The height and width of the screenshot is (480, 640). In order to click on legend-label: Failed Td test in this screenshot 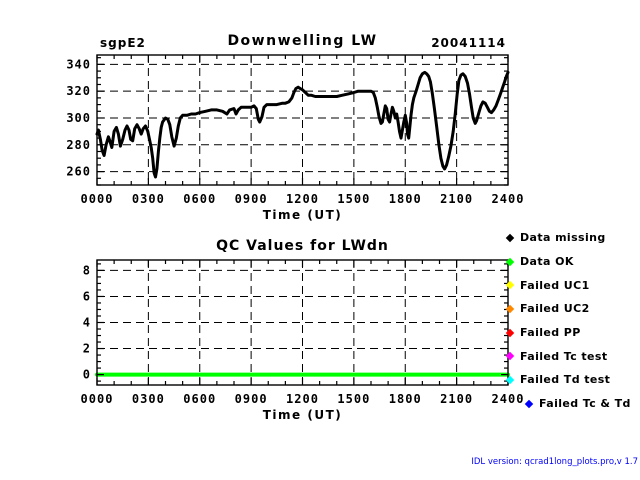, I will do `click(565, 380)`.